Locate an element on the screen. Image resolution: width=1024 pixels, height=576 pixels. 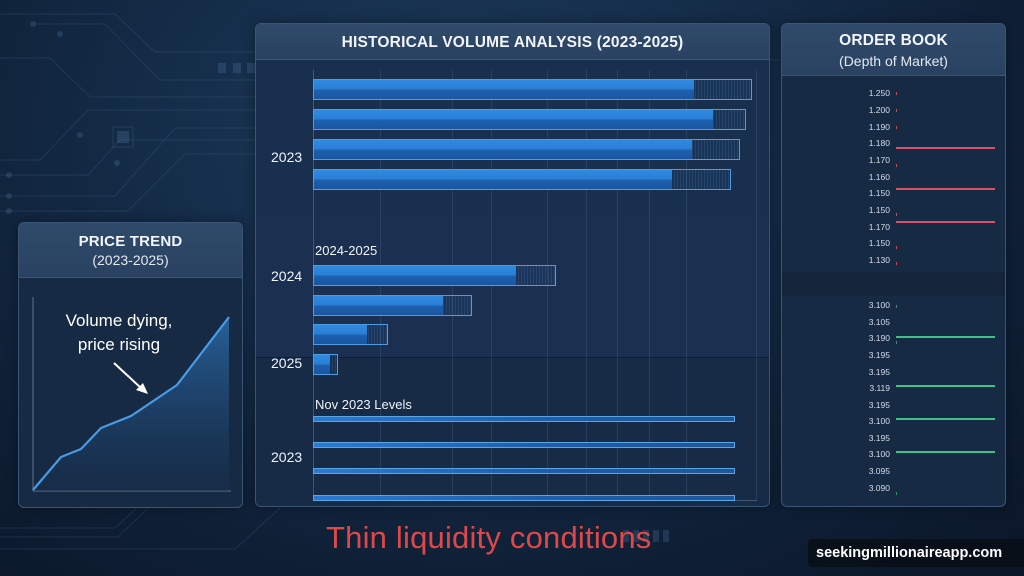
price-line is located at coordinates (131, 403).